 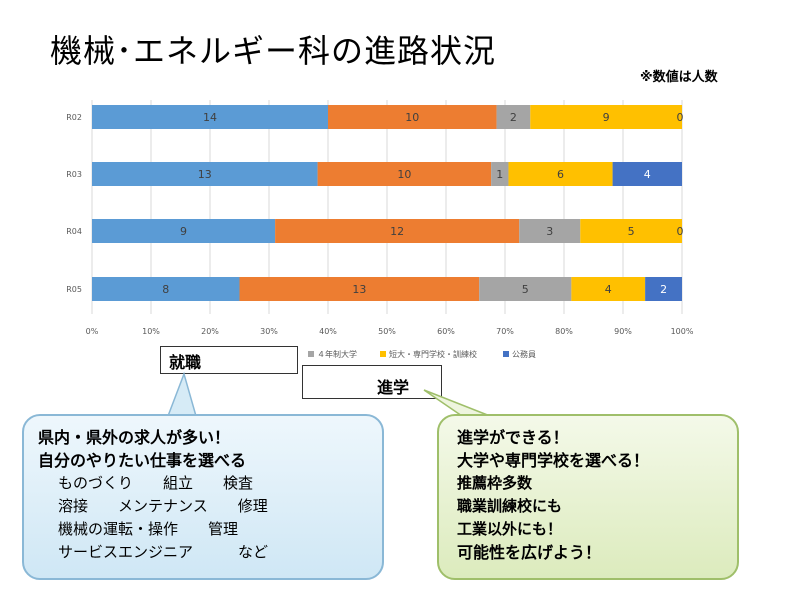 What do you see at coordinates (564, 331) in the screenshot?
I see `x-tick-label: 80%` at bounding box center [564, 331].